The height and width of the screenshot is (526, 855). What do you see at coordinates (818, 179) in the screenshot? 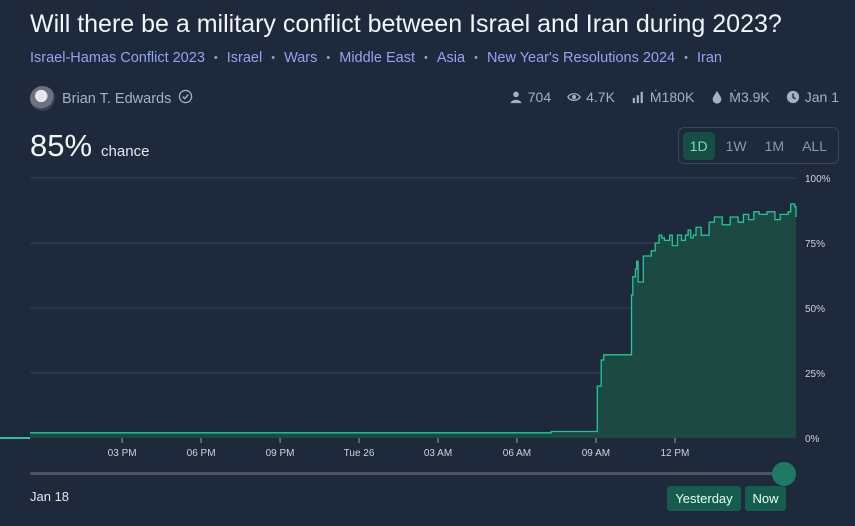
I see `y-tick-label: 100%` at bounding box center [818, 179].